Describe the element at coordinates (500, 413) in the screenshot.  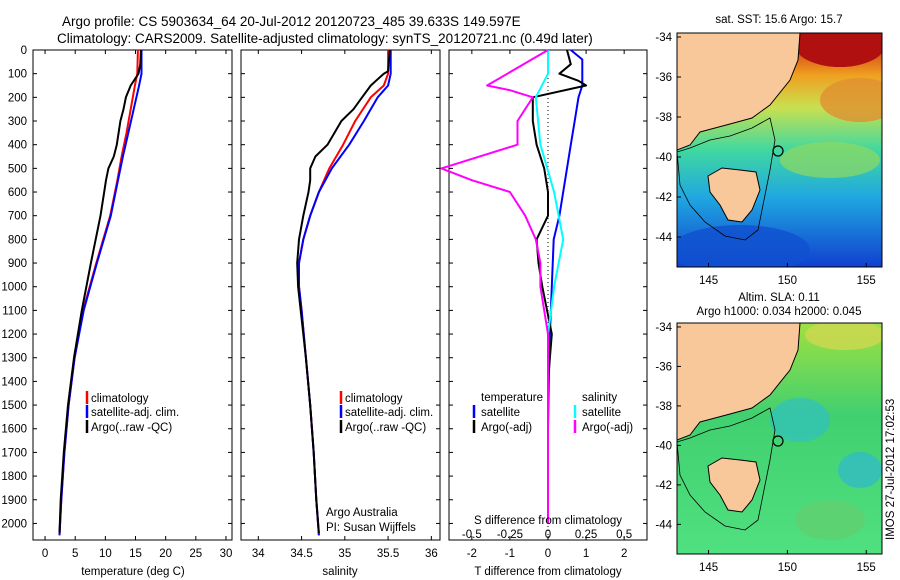
I see `legend-label-t-satellite: satellite` at that location.